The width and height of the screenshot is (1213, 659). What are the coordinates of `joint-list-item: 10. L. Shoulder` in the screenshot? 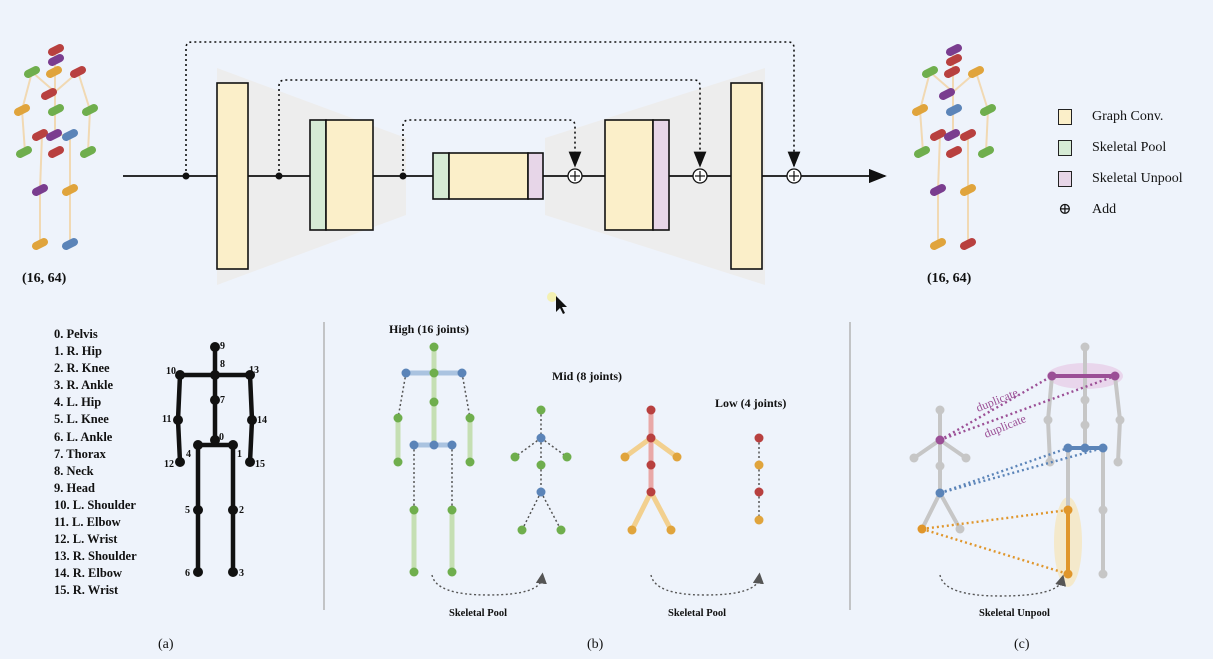 It's located at (95, 504).